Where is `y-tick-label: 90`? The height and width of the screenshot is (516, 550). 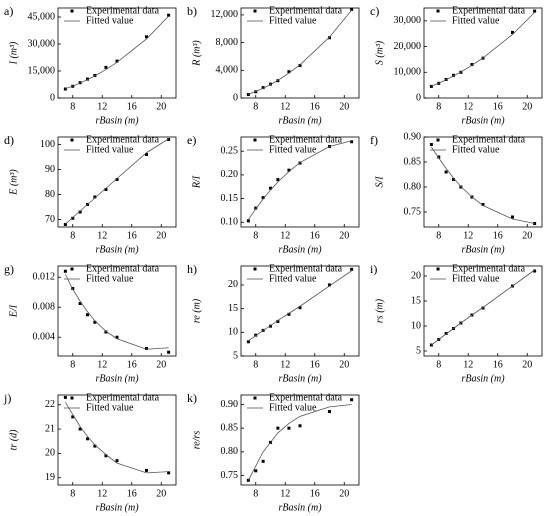 y-tick-label: 90 is located at coordinates (50, 169).